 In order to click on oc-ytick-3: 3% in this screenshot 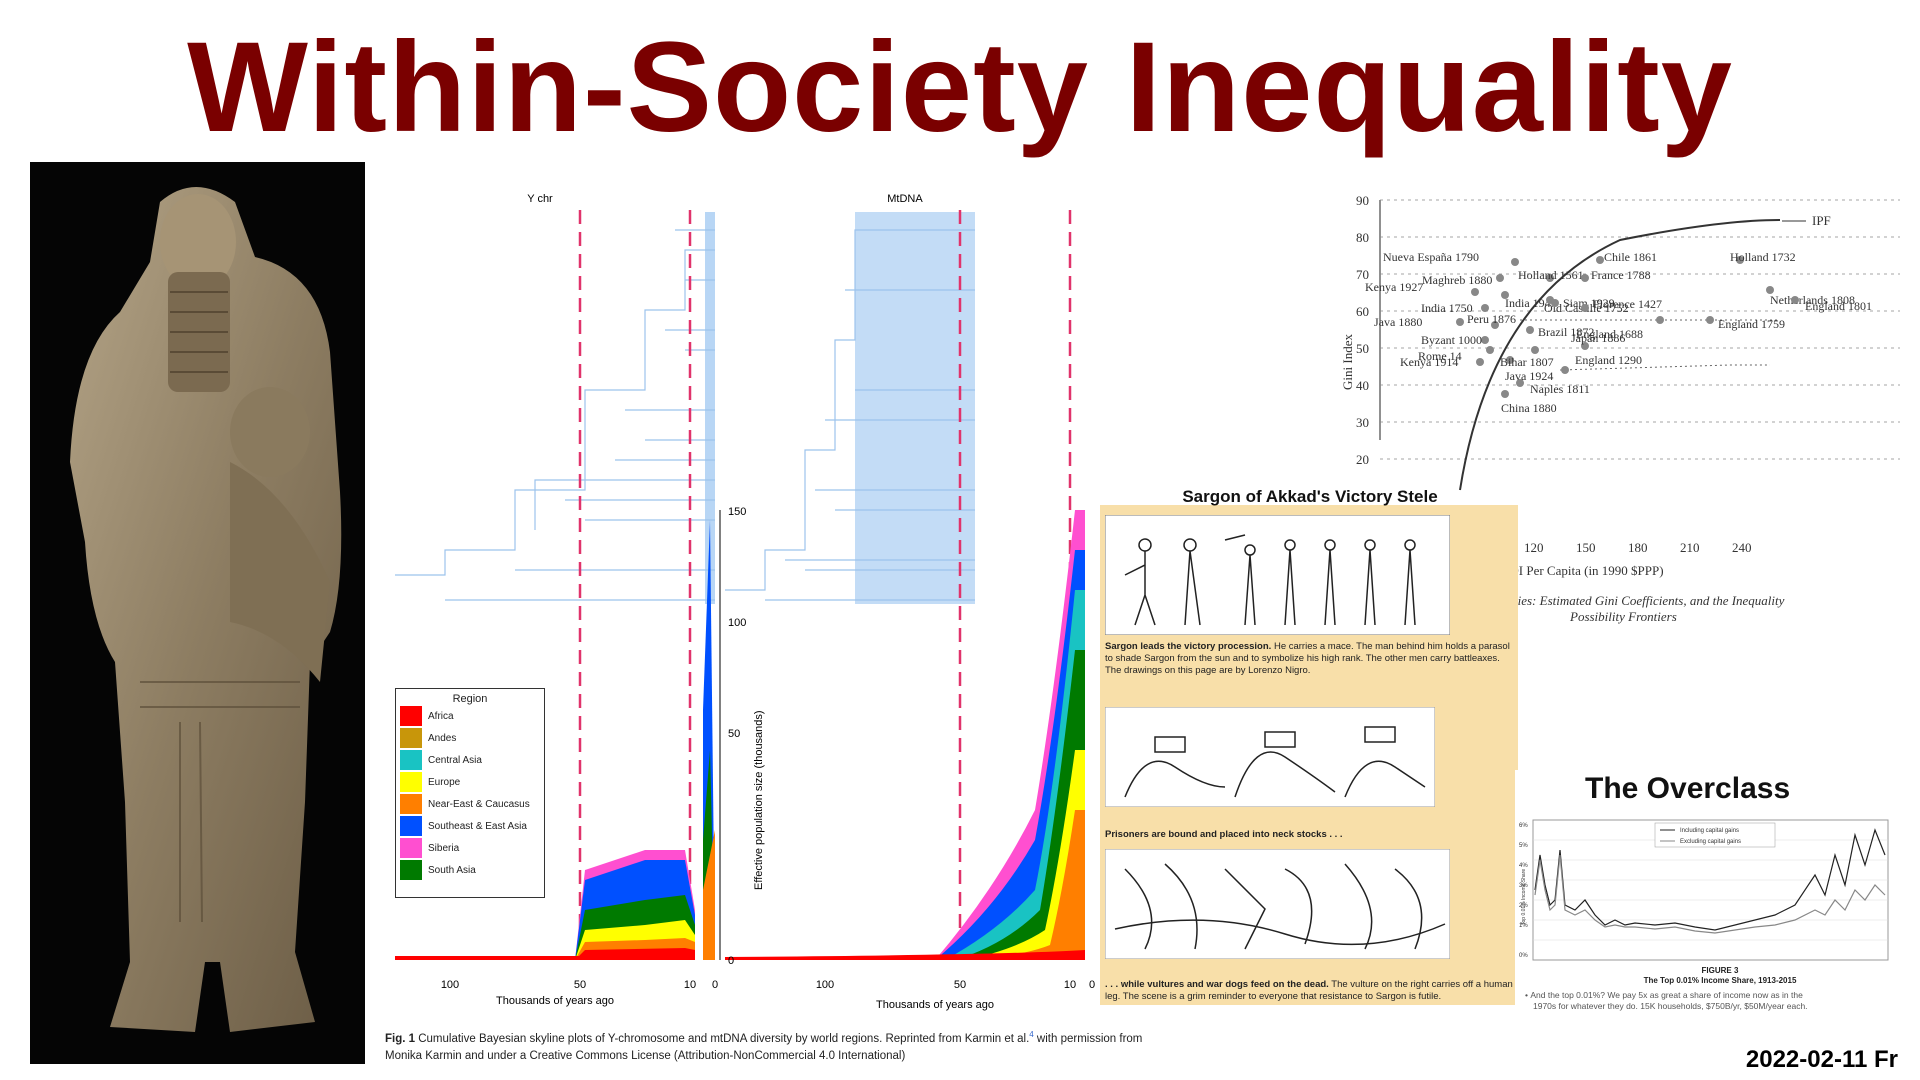, I will do `click(1523, 886)`.